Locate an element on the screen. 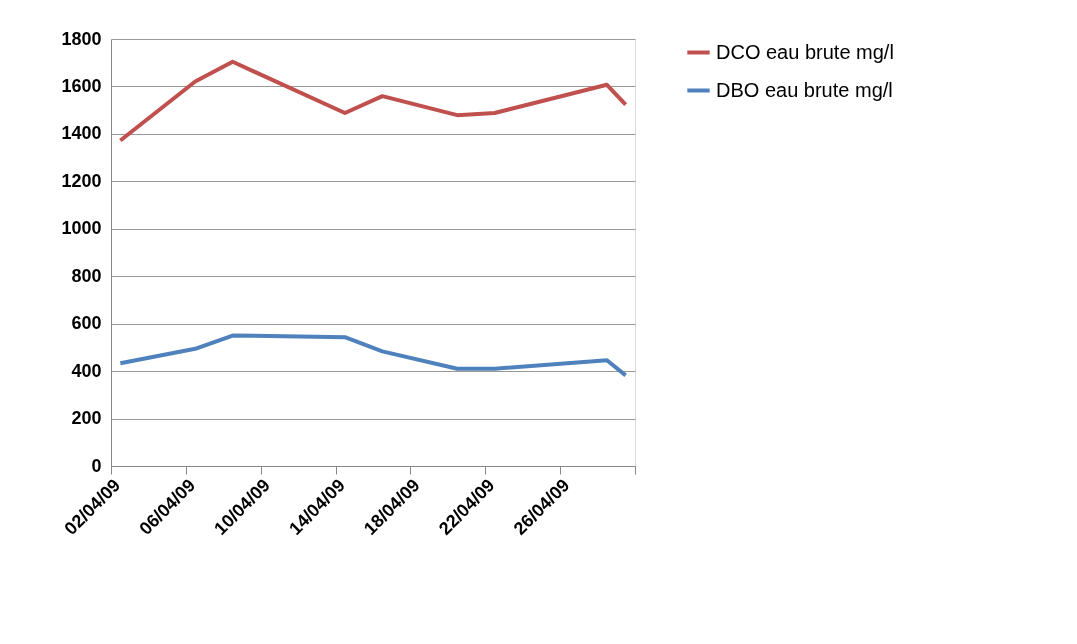  y-tick-label: 400 is located at coordinates (86, 370).